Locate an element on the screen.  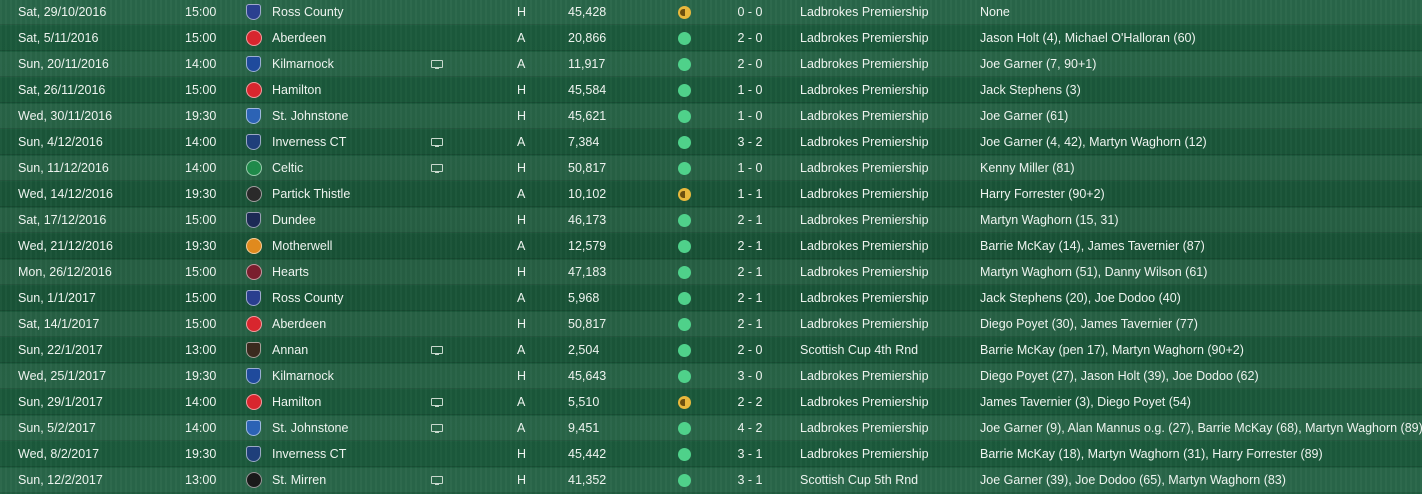
goal-scorers: Martyn Waghorn (51), Danny Wilson (61) is located at coordinates (1094, 272).